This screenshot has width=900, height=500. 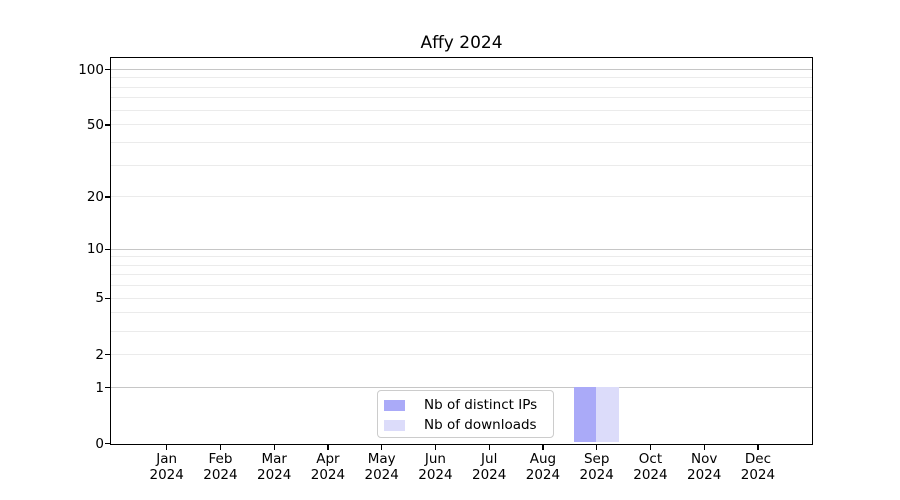 I want to click on x-axis-tick-label: Oct 2024, so click(x=650, y=467).